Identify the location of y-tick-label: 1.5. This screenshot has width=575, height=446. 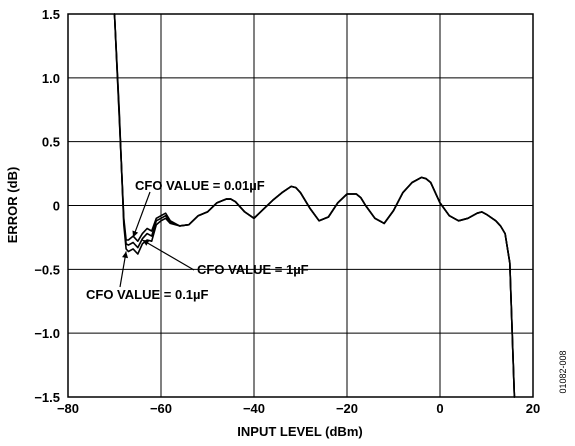
(51, 14).